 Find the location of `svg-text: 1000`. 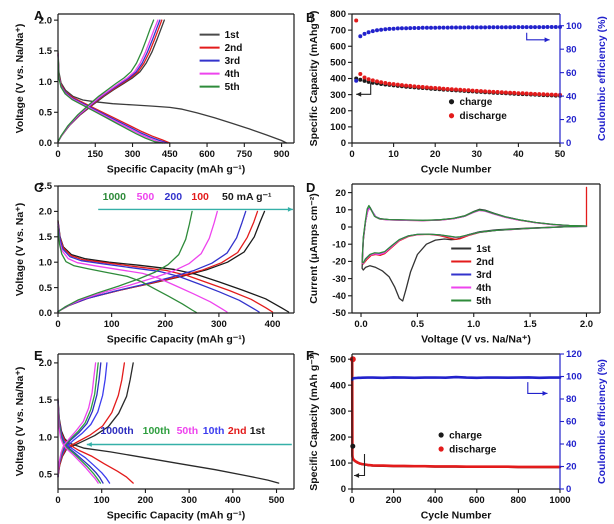

svg-text: 1000 is located at coordinates (559, 500).